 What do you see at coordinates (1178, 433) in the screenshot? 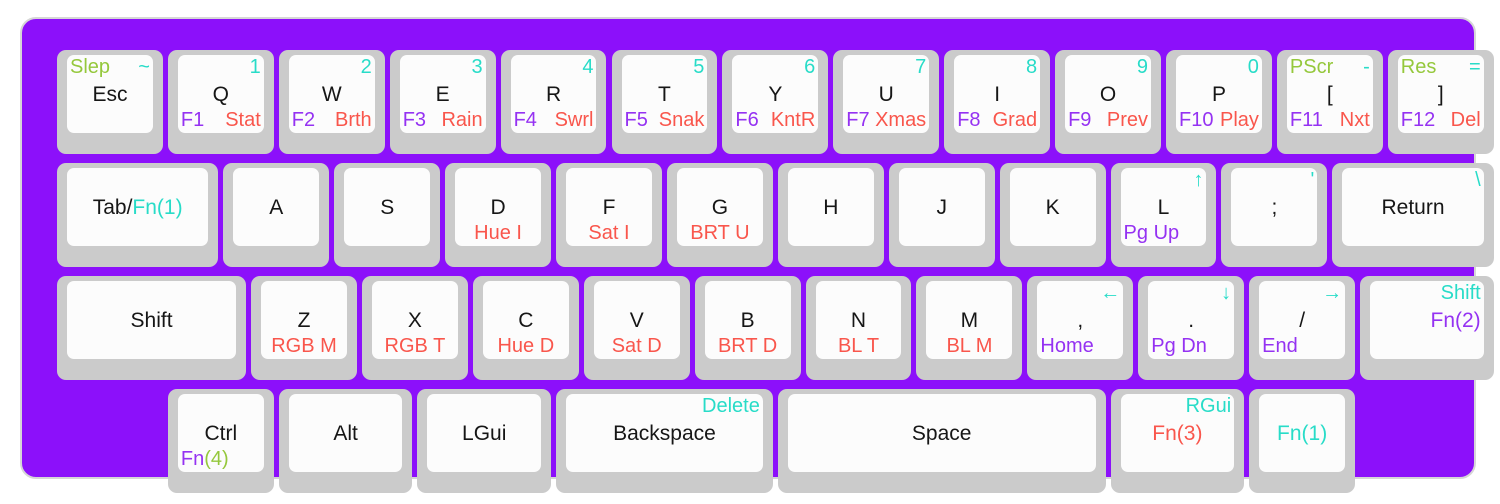
I see `legend-row-middle: Fn(3)` at bounding box center [1178, 433].